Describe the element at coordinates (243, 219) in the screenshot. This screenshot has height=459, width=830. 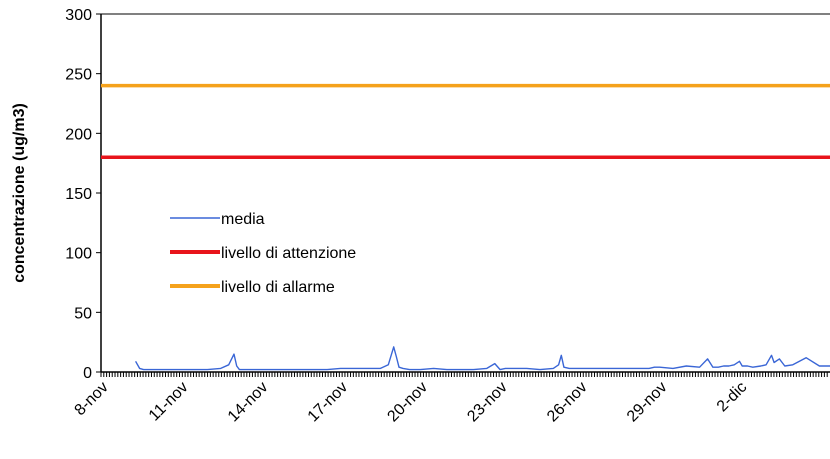
I see `legend-label-media: media` at that location.